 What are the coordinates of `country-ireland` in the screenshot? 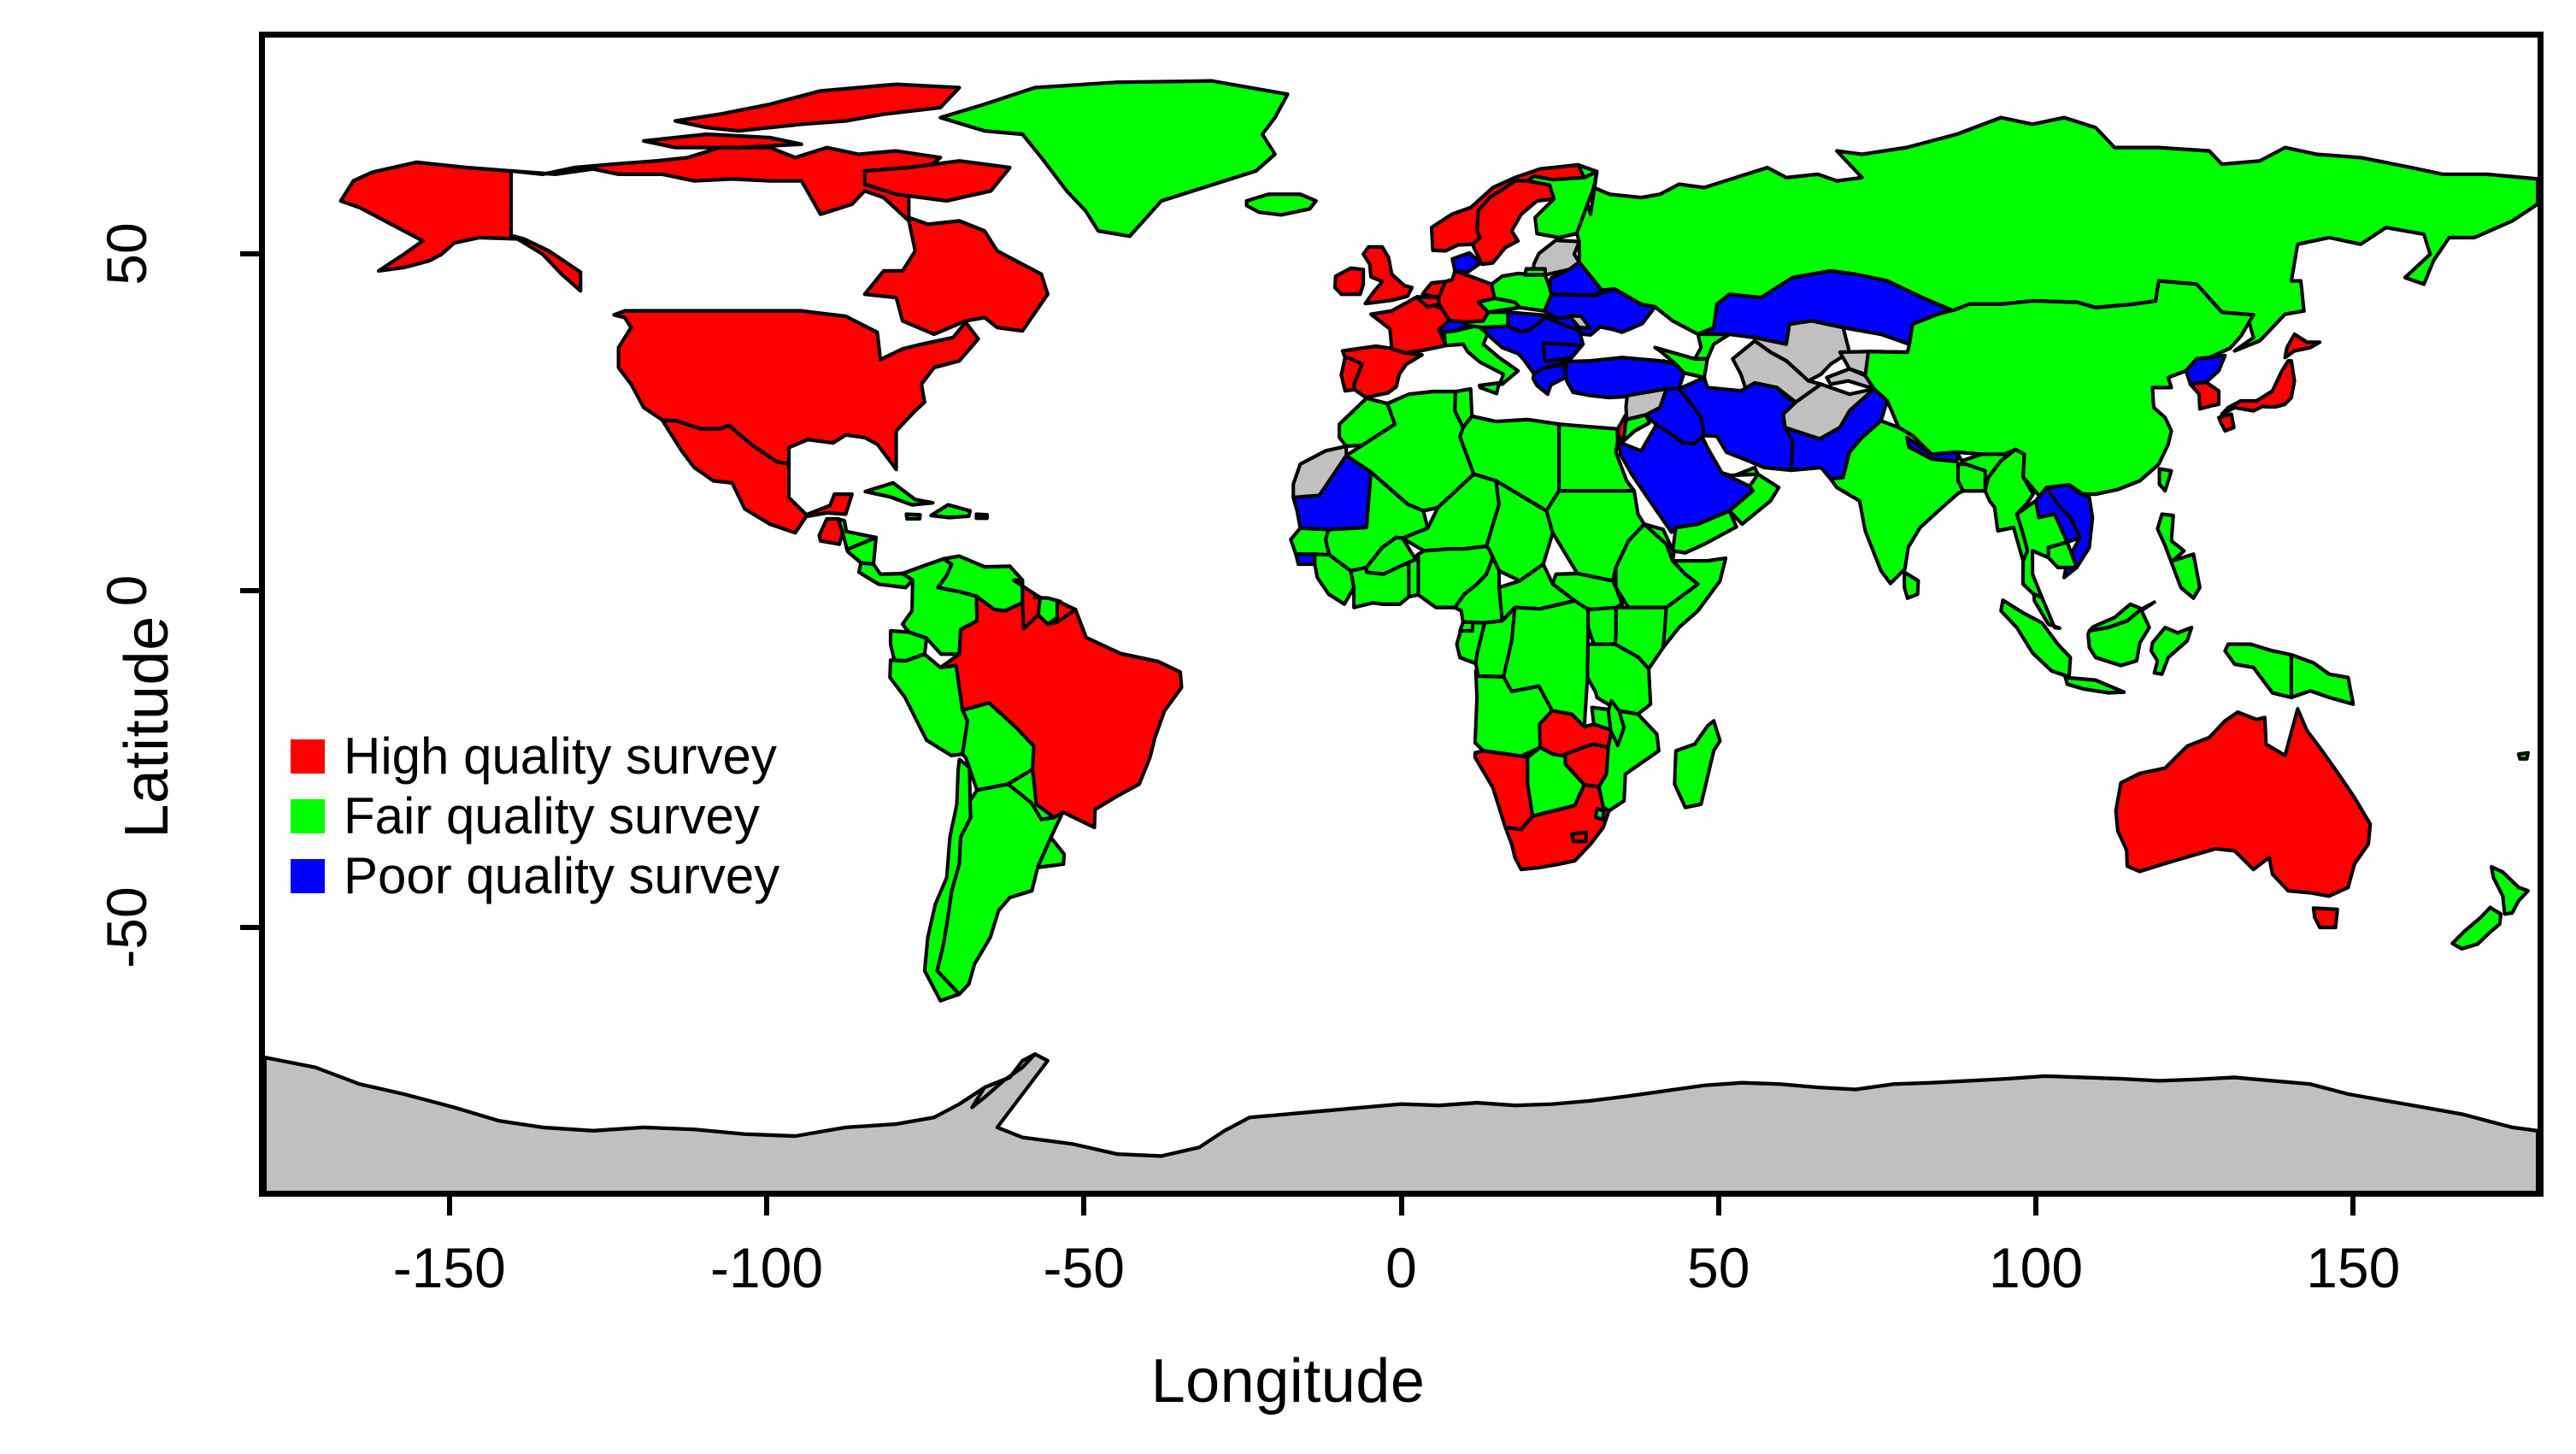 It's located at (1349, 281).